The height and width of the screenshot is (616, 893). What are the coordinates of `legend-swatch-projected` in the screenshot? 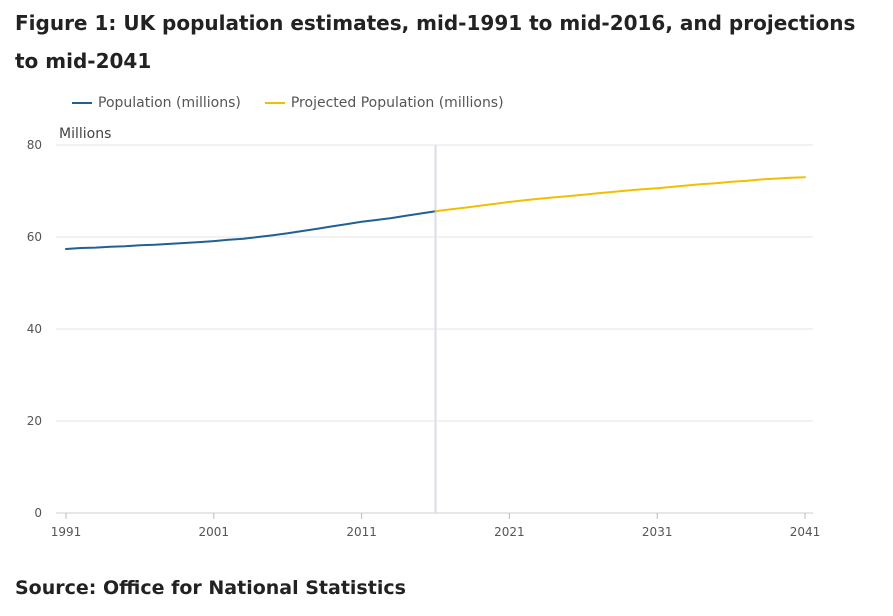 It's located at (274, 103).